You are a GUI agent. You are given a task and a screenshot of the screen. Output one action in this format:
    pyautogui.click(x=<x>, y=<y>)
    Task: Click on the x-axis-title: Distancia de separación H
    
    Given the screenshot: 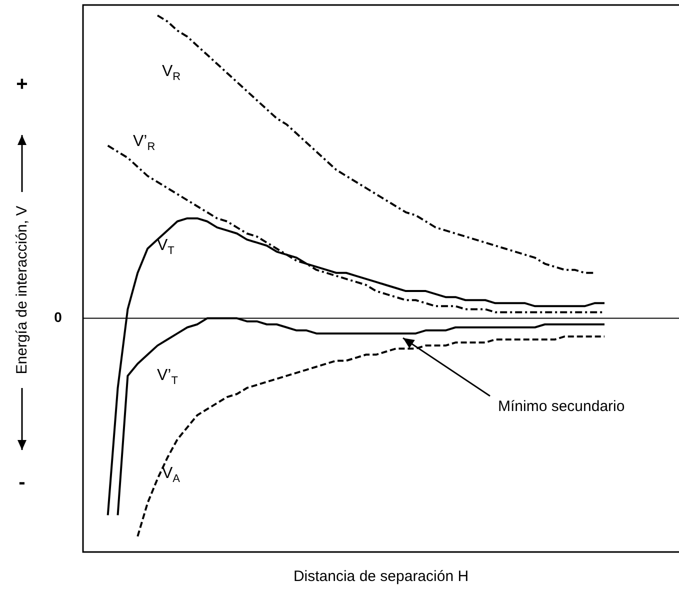 What is the action you would take?
    pyautogui.click(x=381, y=576)
    